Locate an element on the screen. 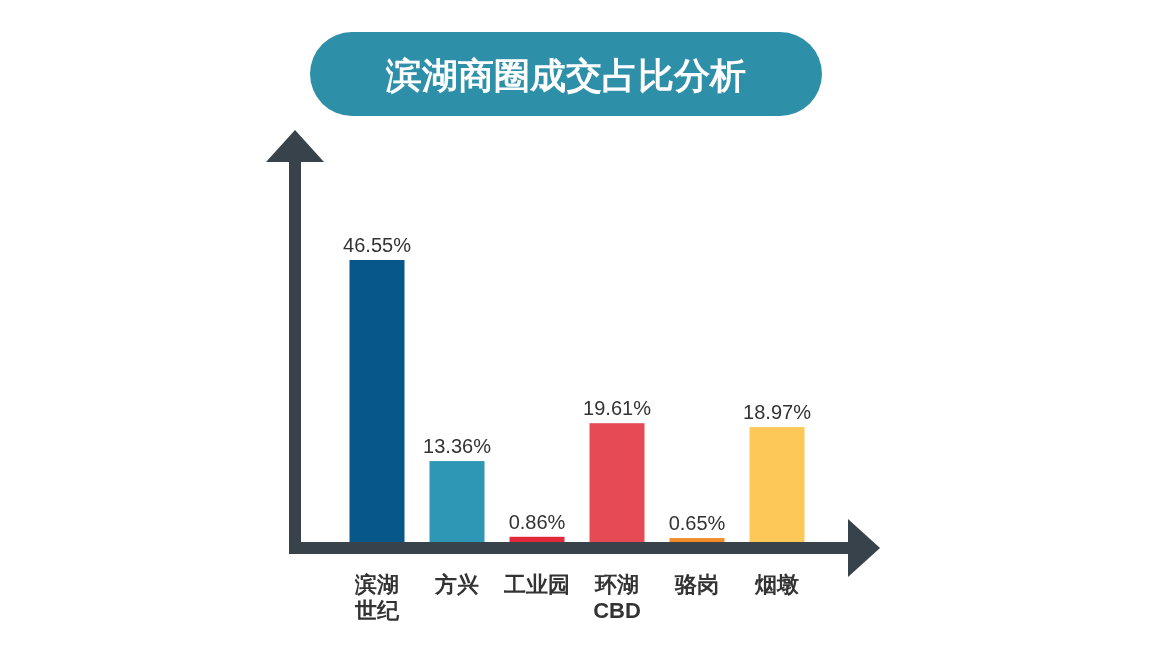 The width and height of the screenshot is (1150, 660). x-tick-label: 烟墩 is located at coordinates (776, 584).